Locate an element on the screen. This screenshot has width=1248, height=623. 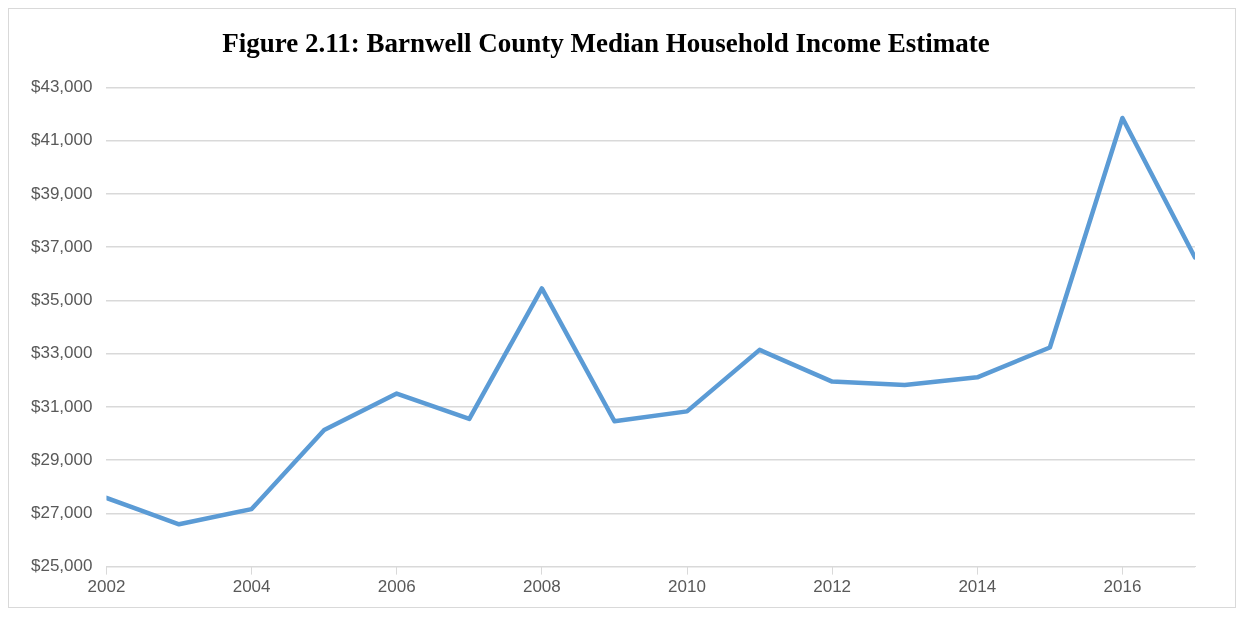
y-tick-label: $39,000 is located at coordinates (62, 193).